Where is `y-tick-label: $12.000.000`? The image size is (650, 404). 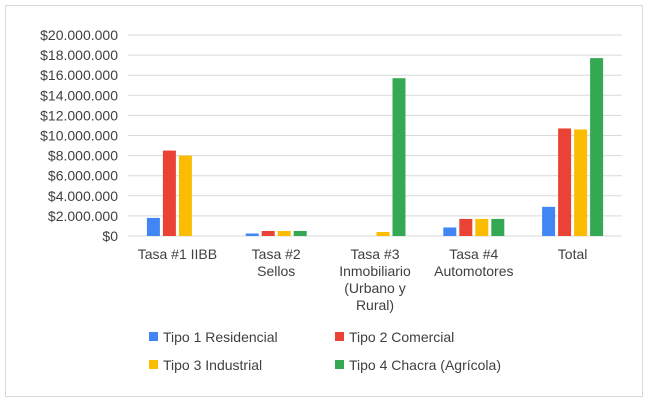
y-tick-label: $12.000.000 is located at coordinates (79, 115).